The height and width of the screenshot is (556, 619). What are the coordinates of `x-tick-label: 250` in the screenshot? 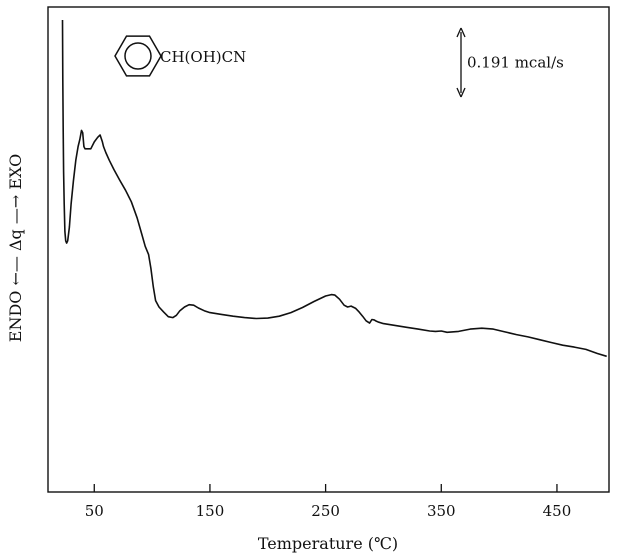 It's located at (325, 511).